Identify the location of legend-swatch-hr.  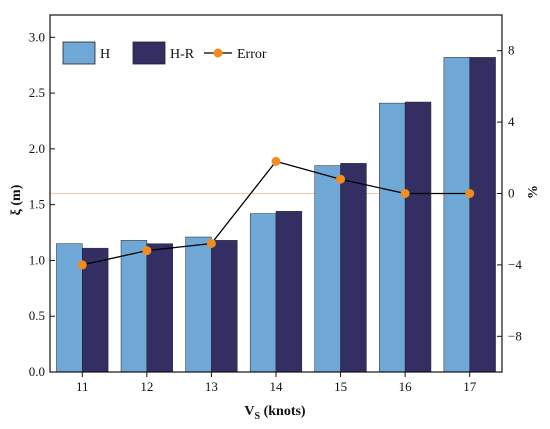
(149, 53).